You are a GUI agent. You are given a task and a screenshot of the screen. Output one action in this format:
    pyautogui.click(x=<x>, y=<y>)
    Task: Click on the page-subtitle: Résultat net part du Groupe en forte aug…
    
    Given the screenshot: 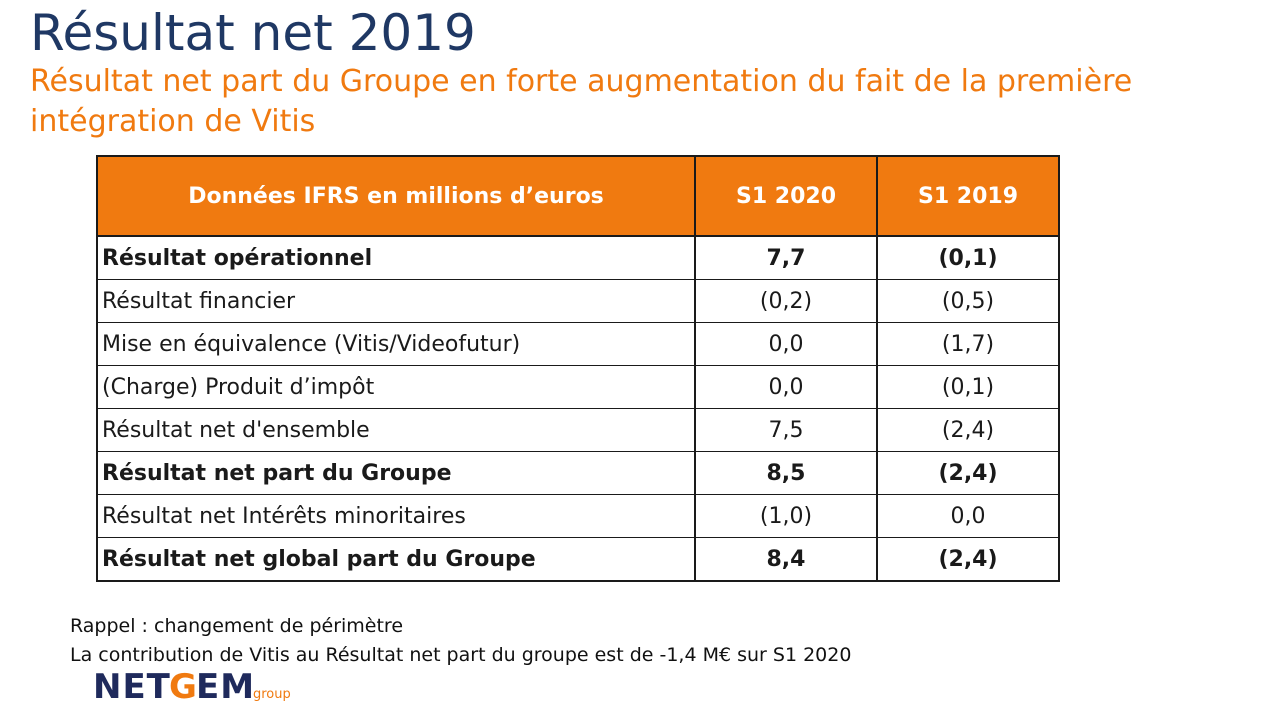 What is the action you would take?
    pyautogui.click(x=581, y=101)
    